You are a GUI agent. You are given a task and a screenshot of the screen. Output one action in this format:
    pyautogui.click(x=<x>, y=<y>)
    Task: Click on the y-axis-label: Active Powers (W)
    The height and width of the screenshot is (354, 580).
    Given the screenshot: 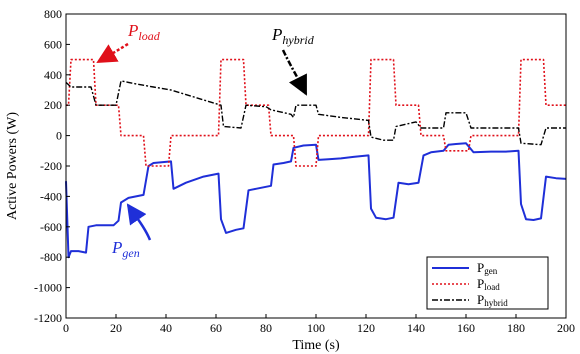 What is the action you would take?
    pyautogui.click(x=12, y=166)
    